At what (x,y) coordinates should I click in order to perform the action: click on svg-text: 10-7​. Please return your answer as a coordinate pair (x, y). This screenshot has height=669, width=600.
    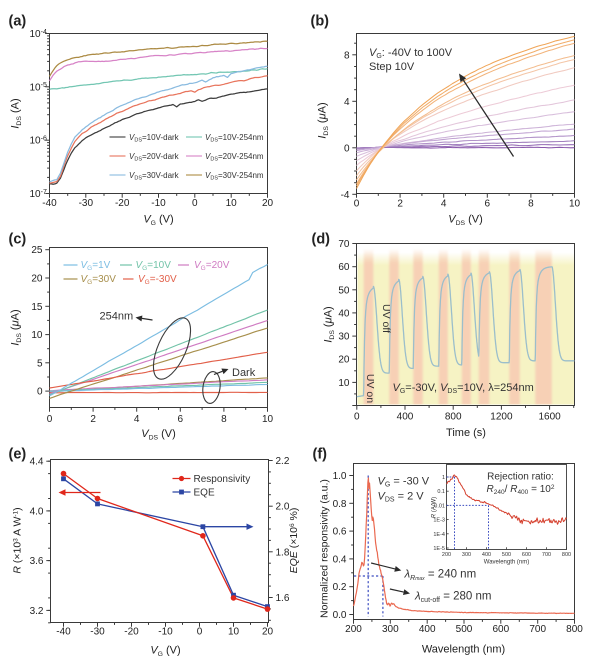
    Looking at the image, I should click on (38, 194).